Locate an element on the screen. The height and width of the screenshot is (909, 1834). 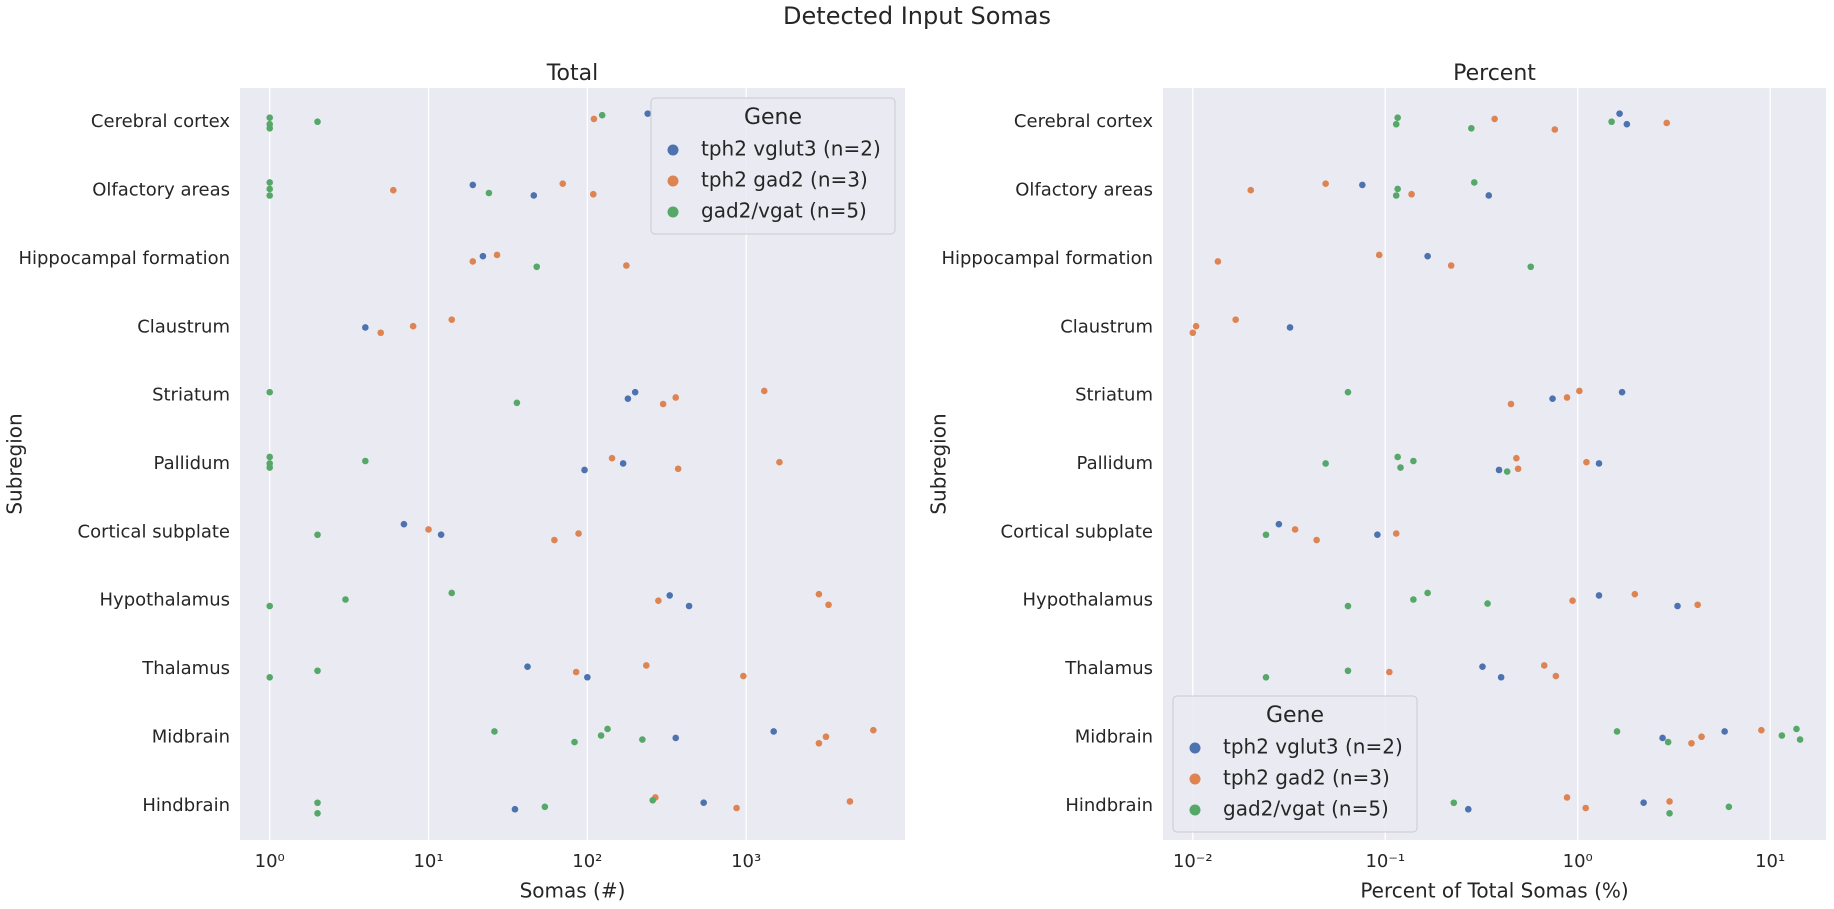
y-tick-label: Cerebral cortex is located at coordinates (160, 121).